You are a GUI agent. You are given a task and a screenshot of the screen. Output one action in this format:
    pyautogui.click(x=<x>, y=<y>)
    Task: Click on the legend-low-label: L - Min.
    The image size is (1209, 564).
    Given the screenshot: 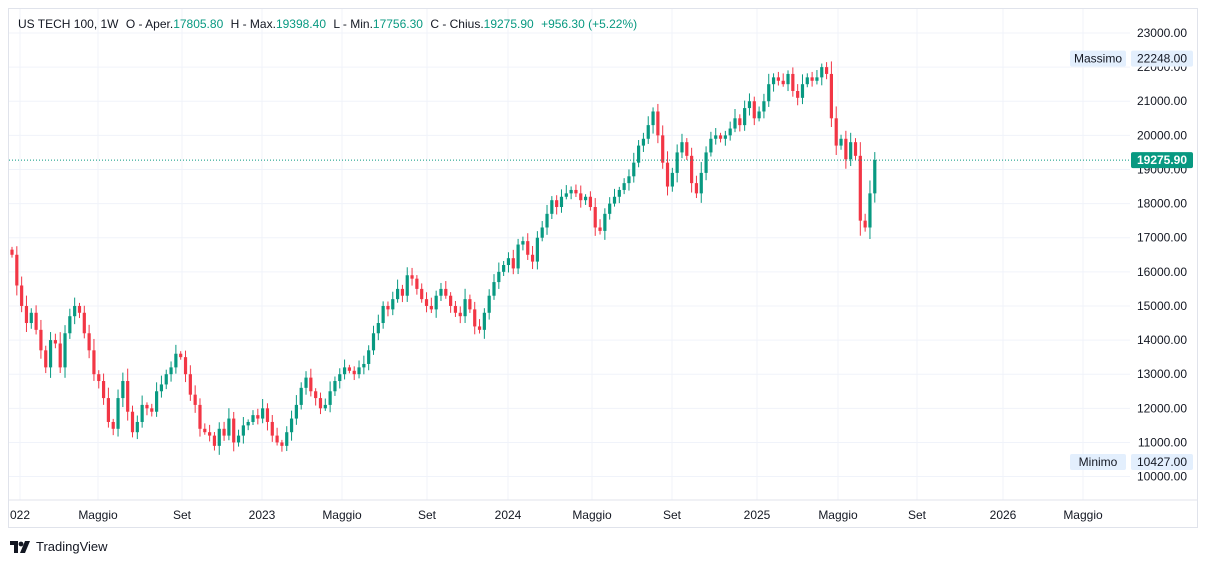 What is the action you would take?
    pyautogui.click(x=353, y=24)
    